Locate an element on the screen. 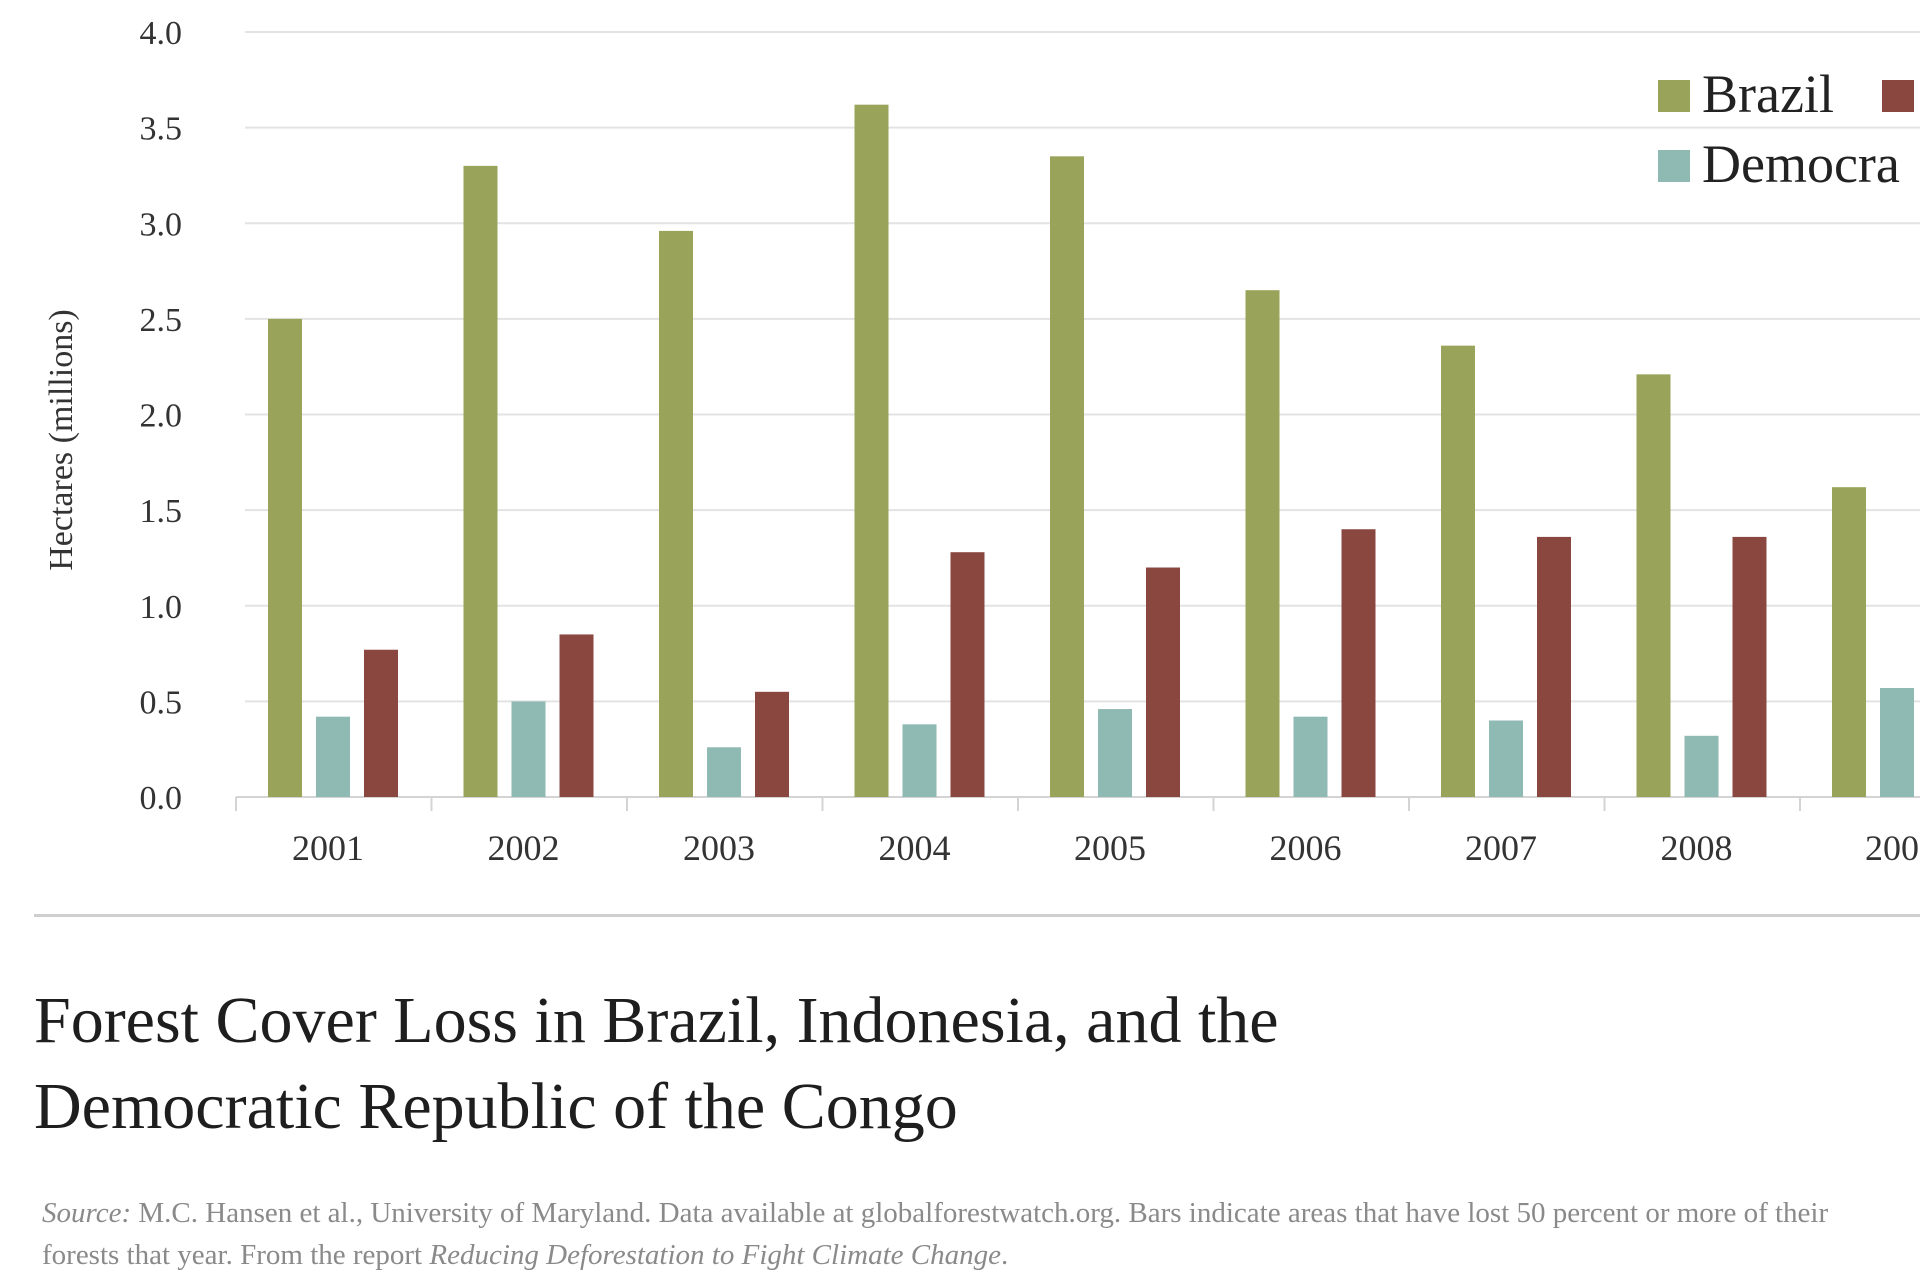  y-tick-label: 2.5 is located at coordinates (161, 320).